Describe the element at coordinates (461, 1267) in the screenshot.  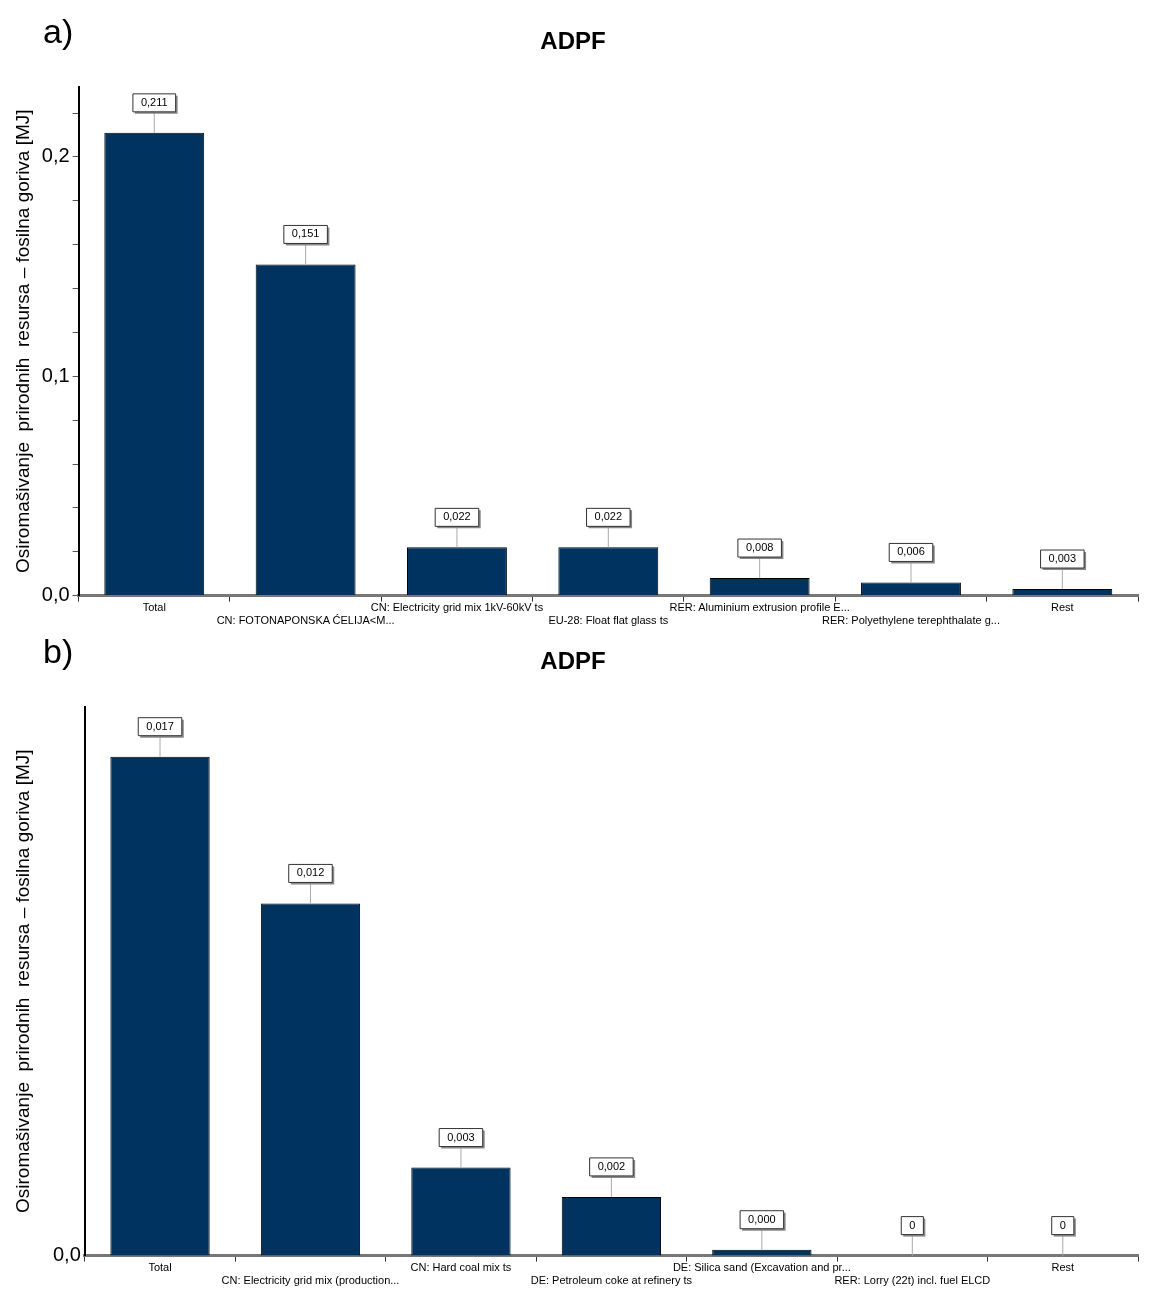
I see `x-tick-label: CN: Hard coal mix ts` at that location.